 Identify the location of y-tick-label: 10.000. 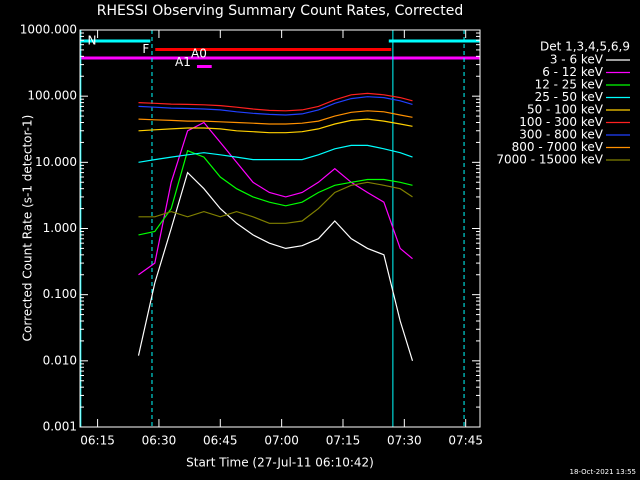
(56, 162).